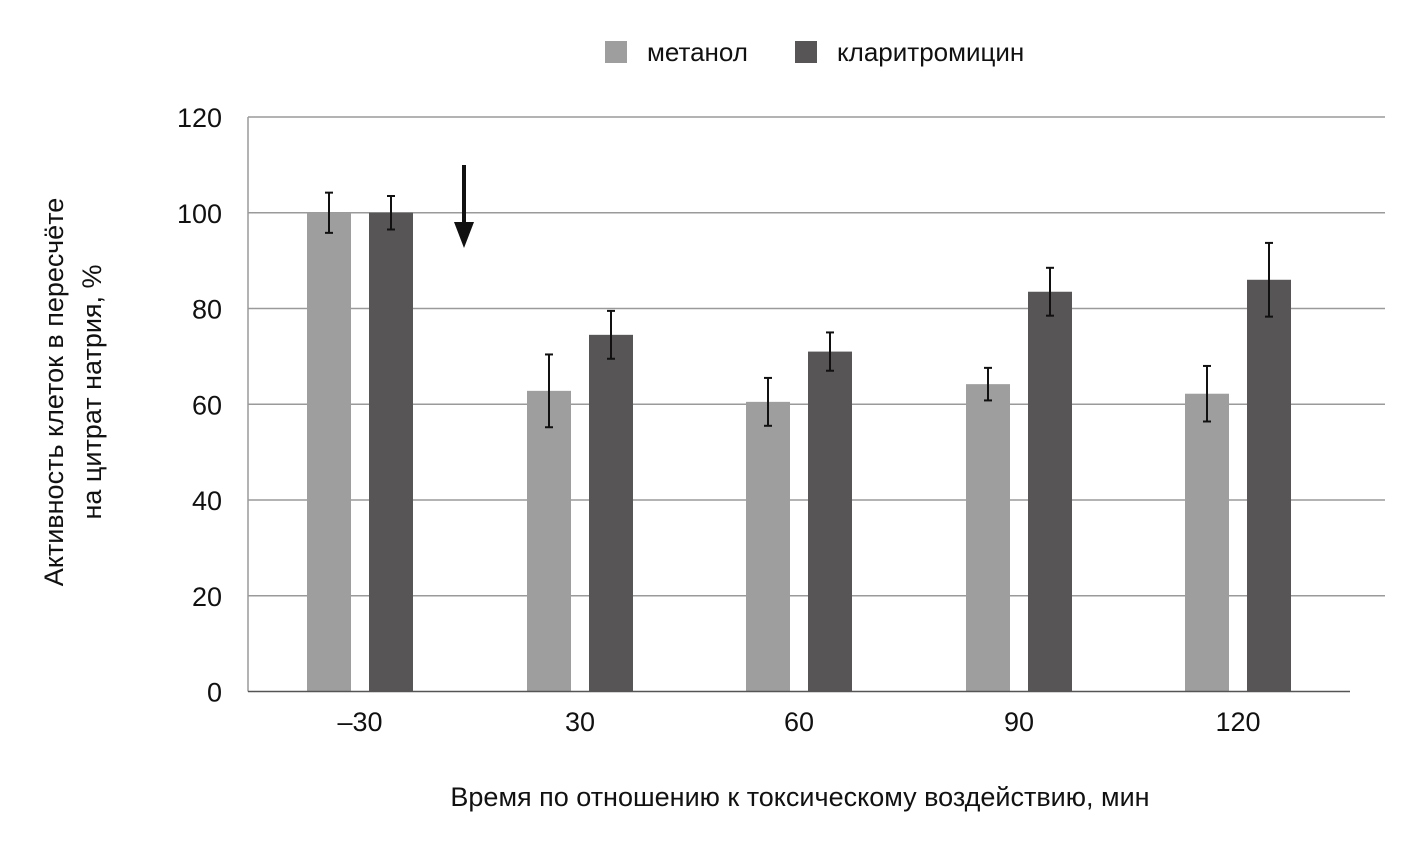 The width and height of the screenshot is (1407, 842). What do you see at coordinates (199, 214) in the screenshot?
I see `y-tick-label: 100` at bounding box center [199, 214].